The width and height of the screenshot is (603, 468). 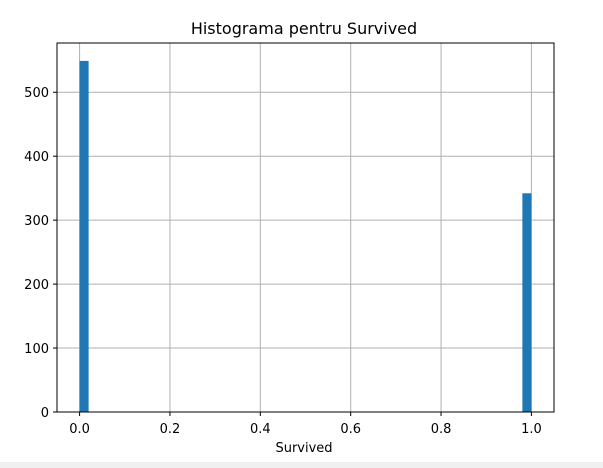 What do you see at coordinates (305, 424) in the screenshot?
I see `x-axis-ticks: 0.0 0.2 0.4 0.6 0.8 1.0` at bounding box center [305, 424].